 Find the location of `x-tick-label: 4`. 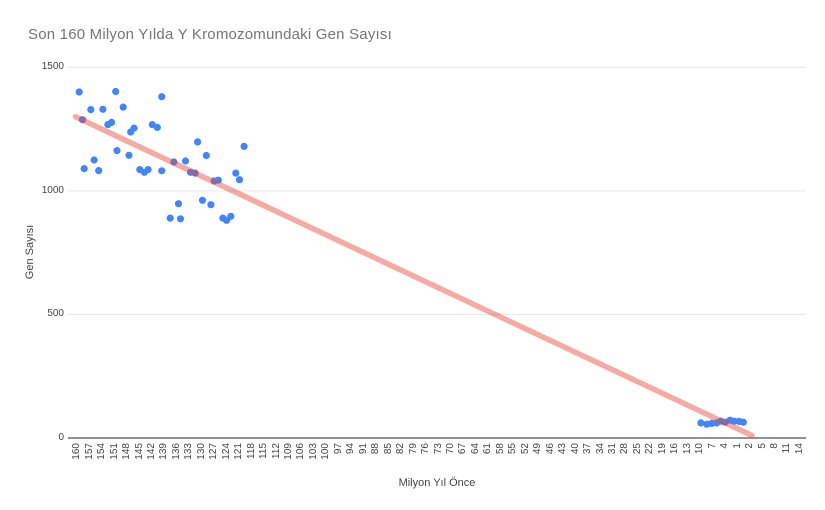

x-tick-label: 4 is located at coordinates (725, 446).